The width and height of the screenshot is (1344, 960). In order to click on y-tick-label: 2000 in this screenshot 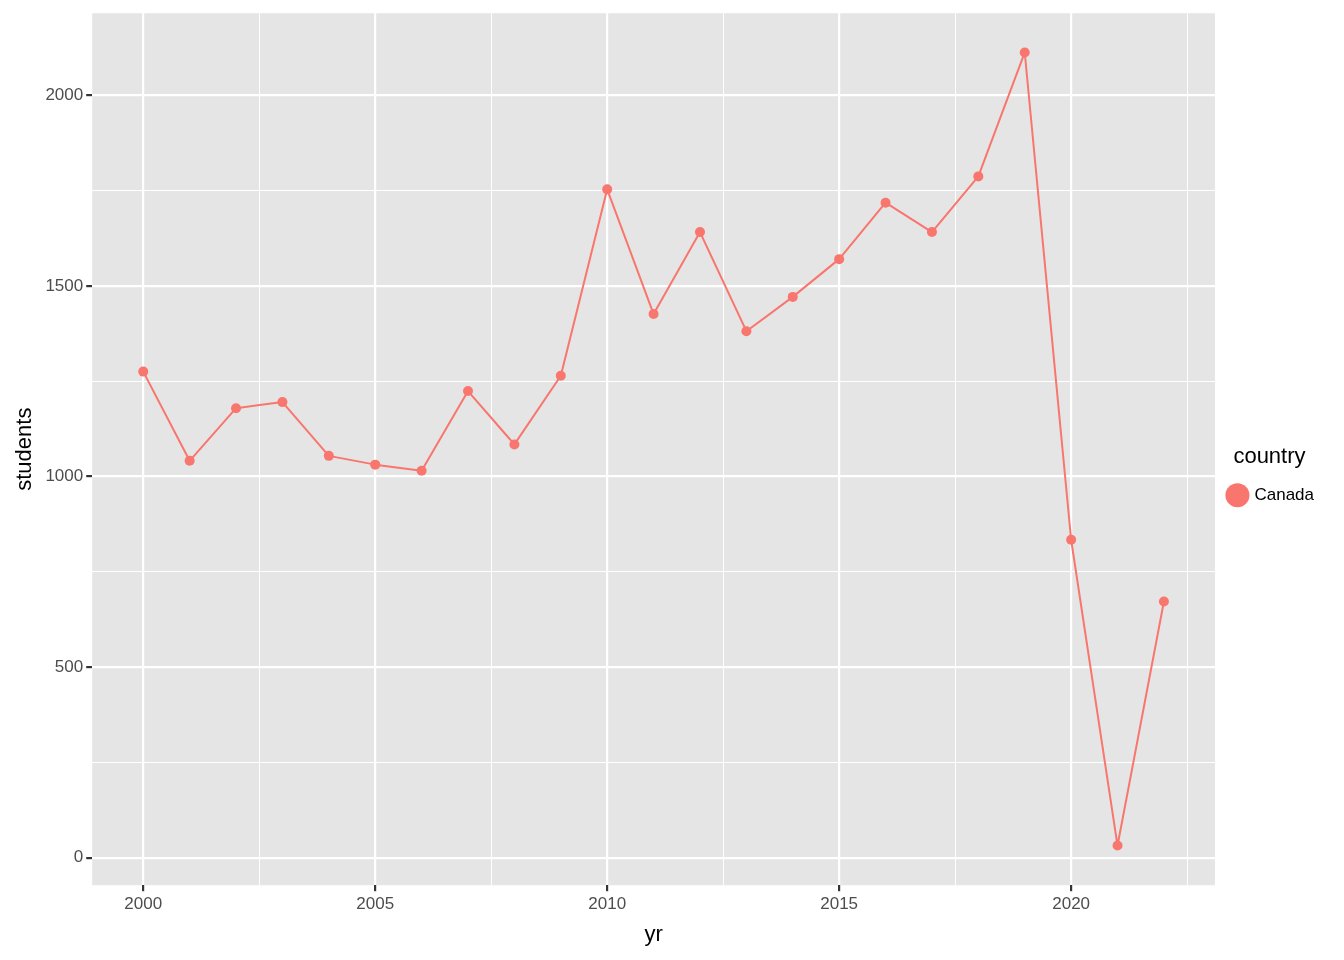, I will do `click(64, 94)`.